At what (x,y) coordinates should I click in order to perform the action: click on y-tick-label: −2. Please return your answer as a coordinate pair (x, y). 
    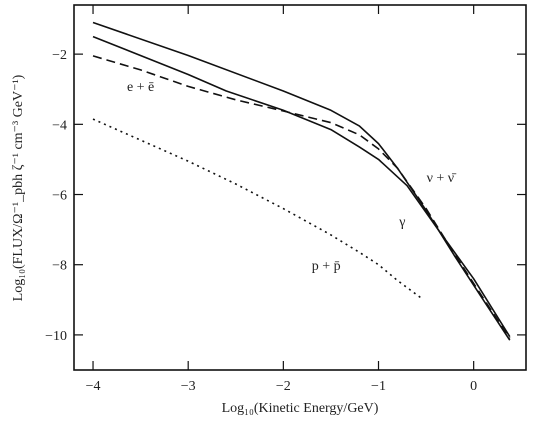
    Looking at the image, I should click on (59, 55).